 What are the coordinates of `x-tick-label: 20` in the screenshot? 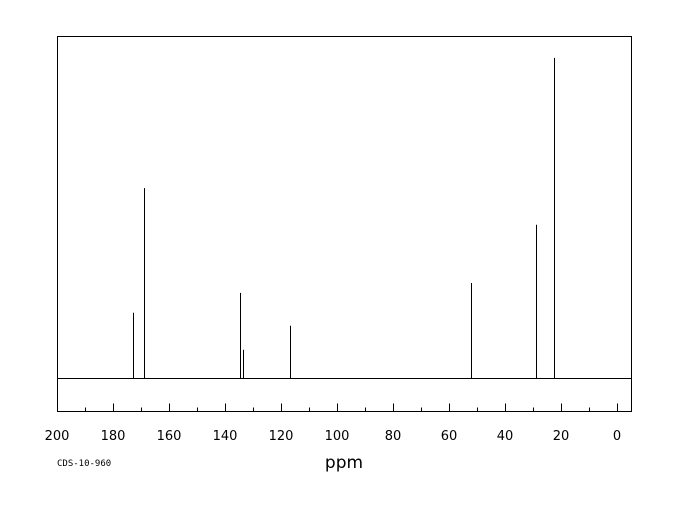 It's located at (561, 436).